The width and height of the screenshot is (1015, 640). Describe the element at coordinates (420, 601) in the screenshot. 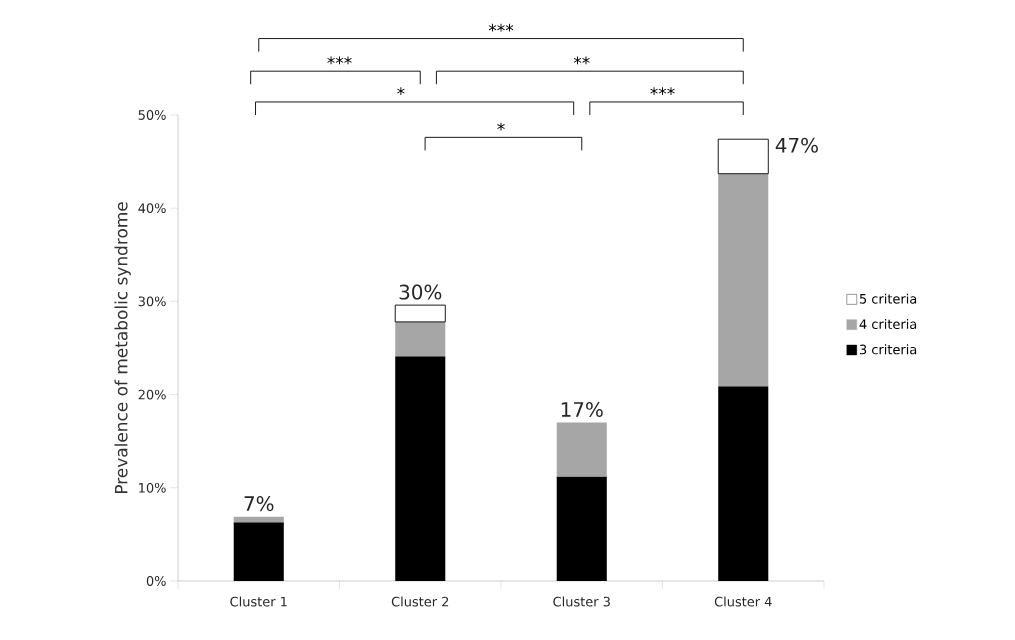

I see `x-tick-label: Cluster 2` at that location.